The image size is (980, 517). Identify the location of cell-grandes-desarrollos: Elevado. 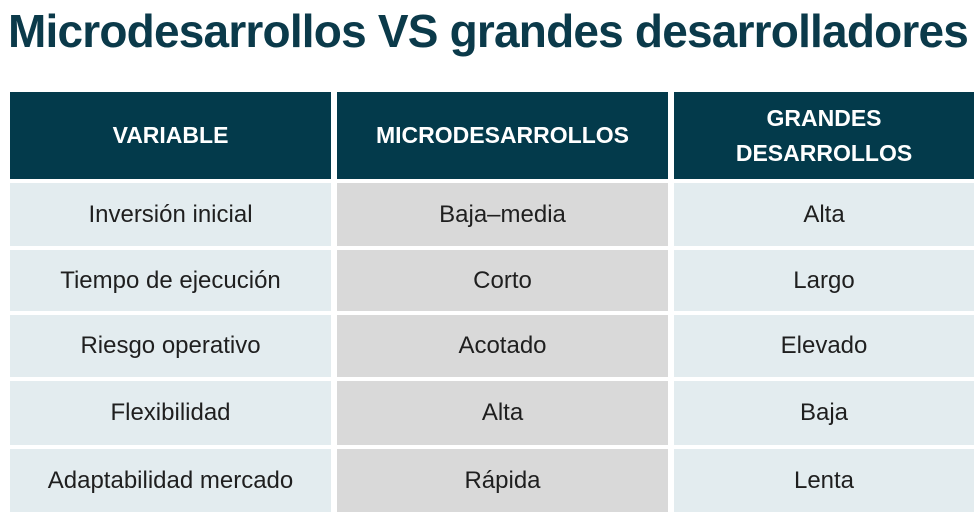
(824, 346).